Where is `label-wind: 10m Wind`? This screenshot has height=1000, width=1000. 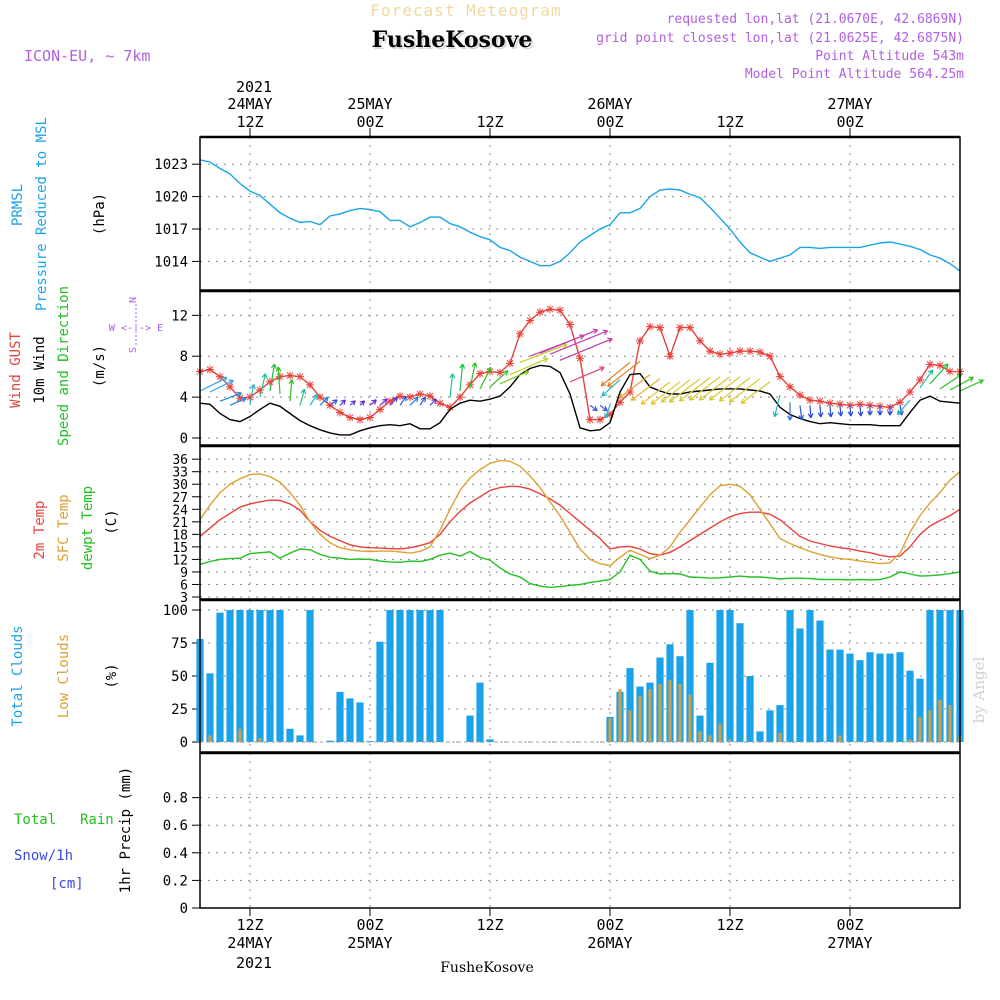 label-wind: 10m Wind is located at coordinates (40, 369).